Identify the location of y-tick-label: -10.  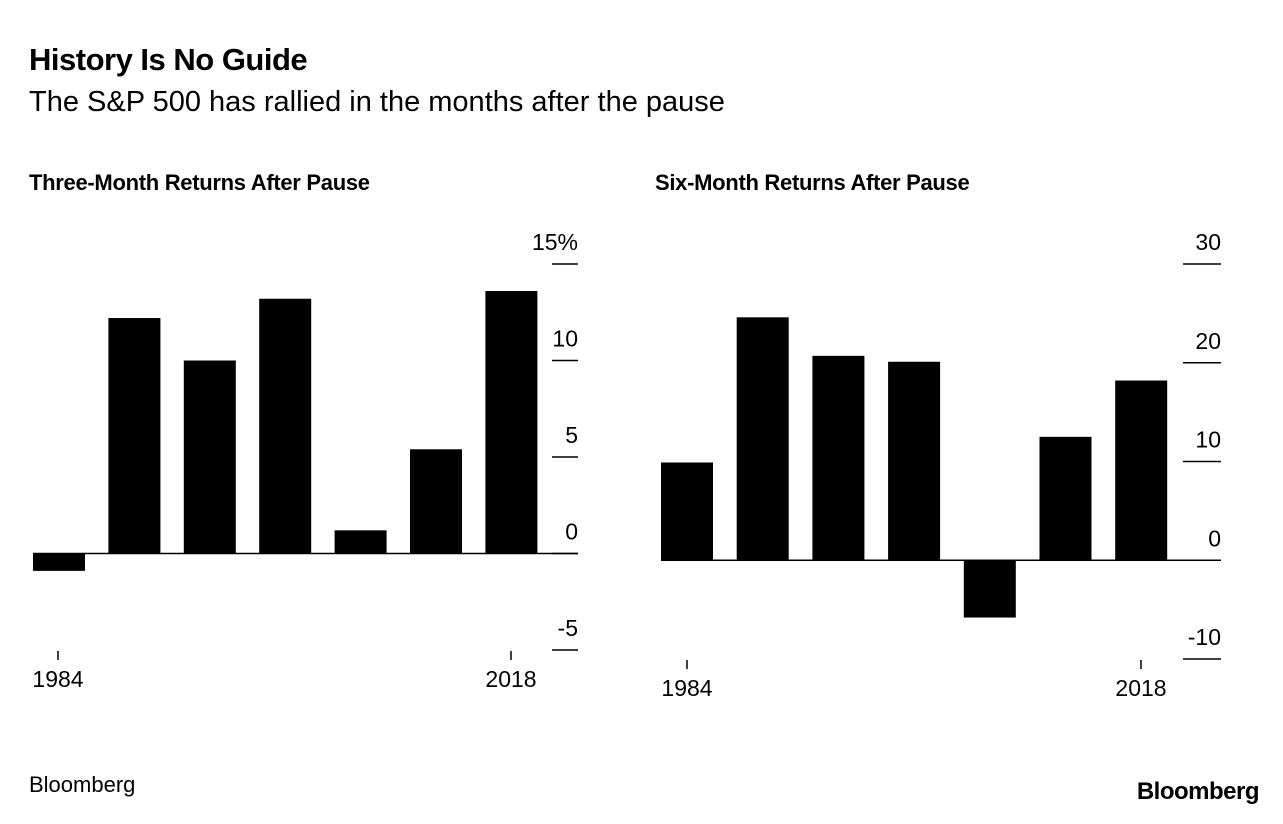
(1204, 637).